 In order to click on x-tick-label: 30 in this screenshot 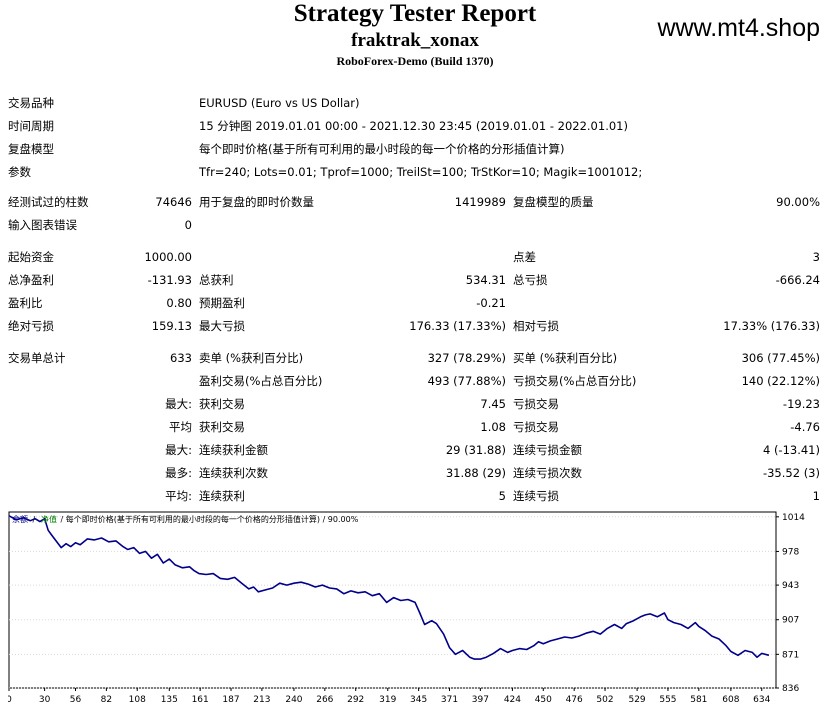, I will do `click(45, 700)`.